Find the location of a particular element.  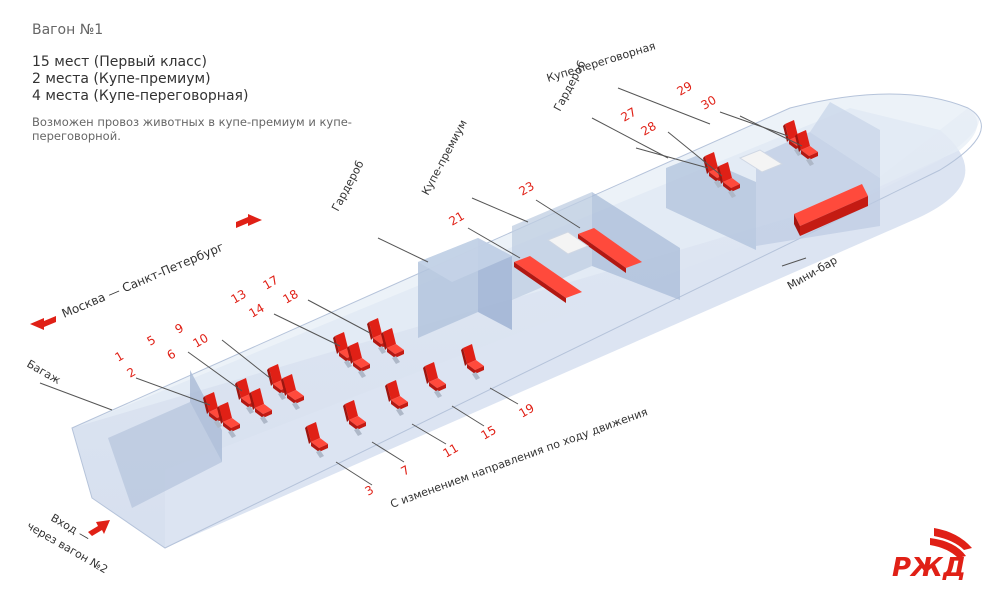

seat-number-17: 17 is located at coordinates (271, 283).